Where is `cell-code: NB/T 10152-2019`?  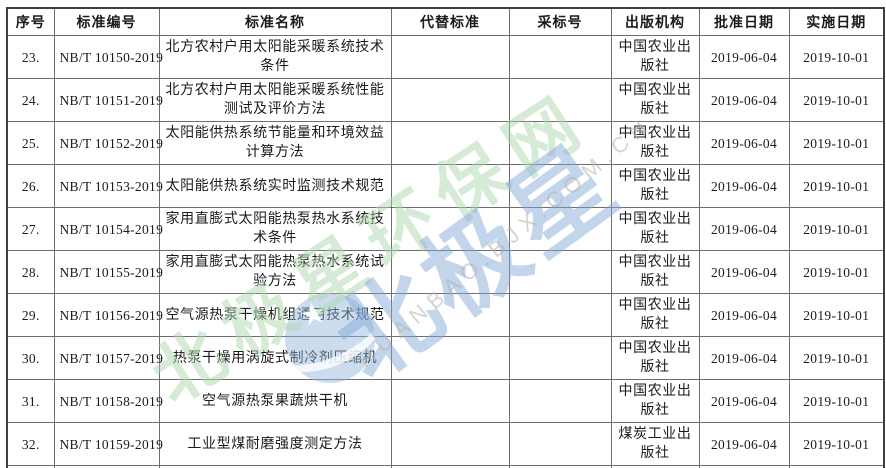
cell-code: NB/T 10152-2019 is located at coordinates (108, 143).